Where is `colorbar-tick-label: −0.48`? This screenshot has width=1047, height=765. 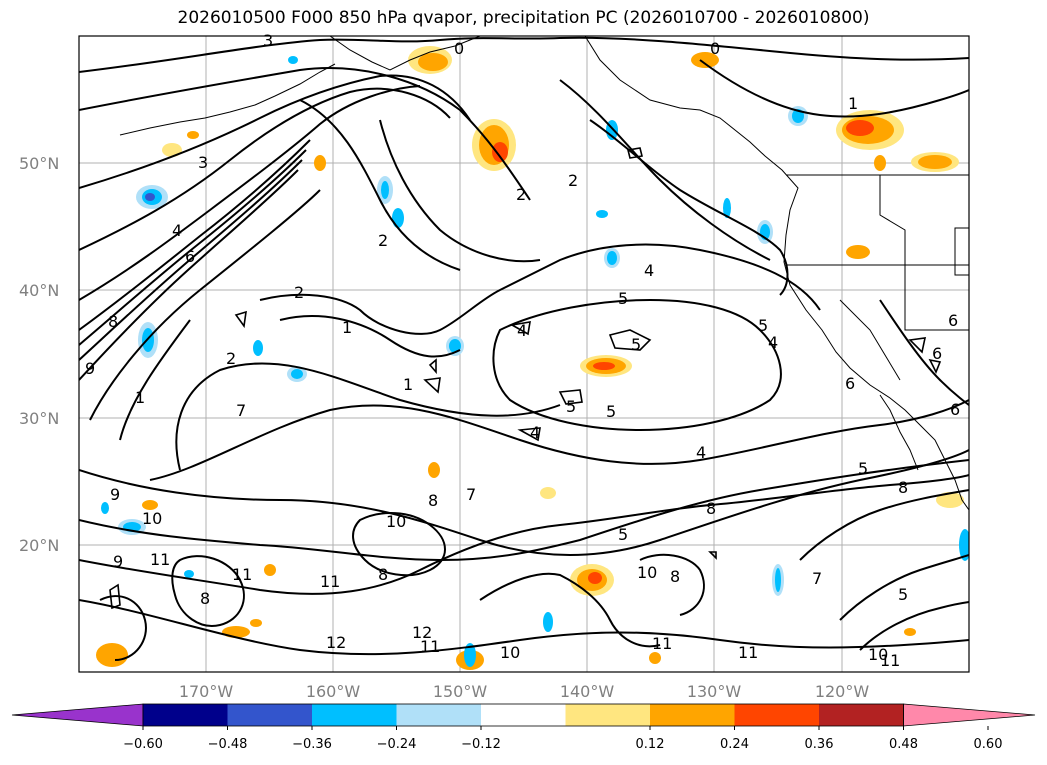
colorbar-tick-label: −0.48 is located at coordinates (228, 744).